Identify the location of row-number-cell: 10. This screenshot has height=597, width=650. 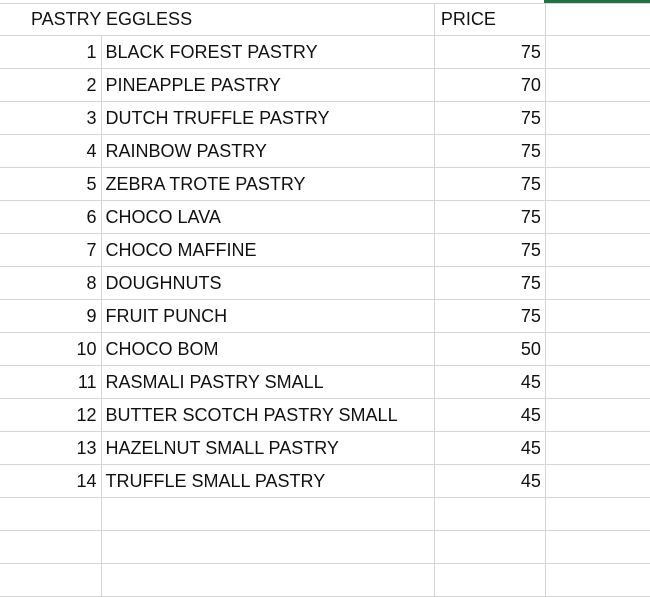
(51, 349).